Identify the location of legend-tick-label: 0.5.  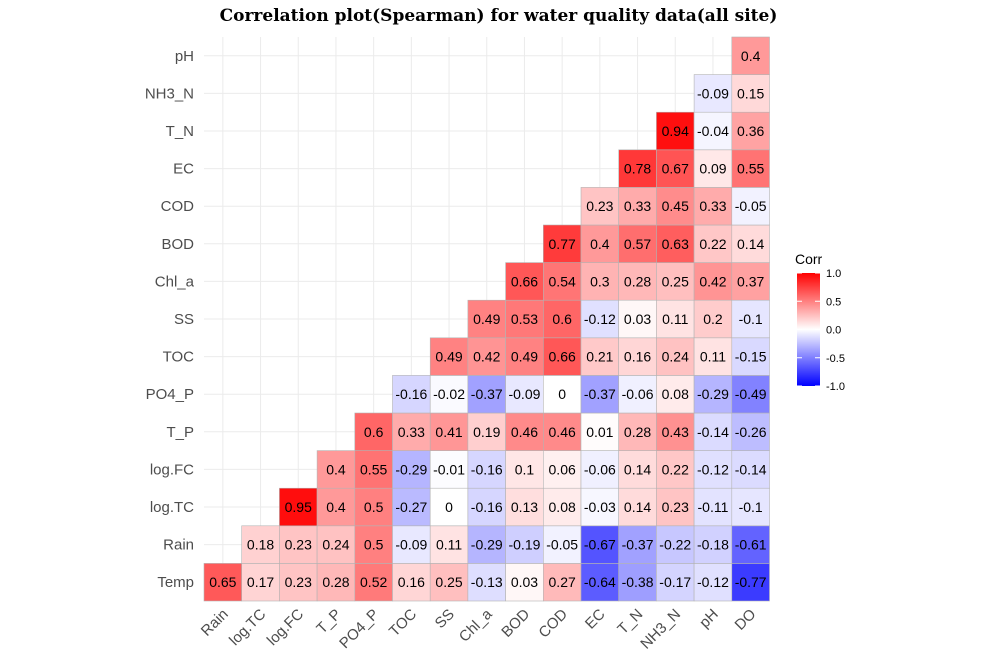
(833, 302).